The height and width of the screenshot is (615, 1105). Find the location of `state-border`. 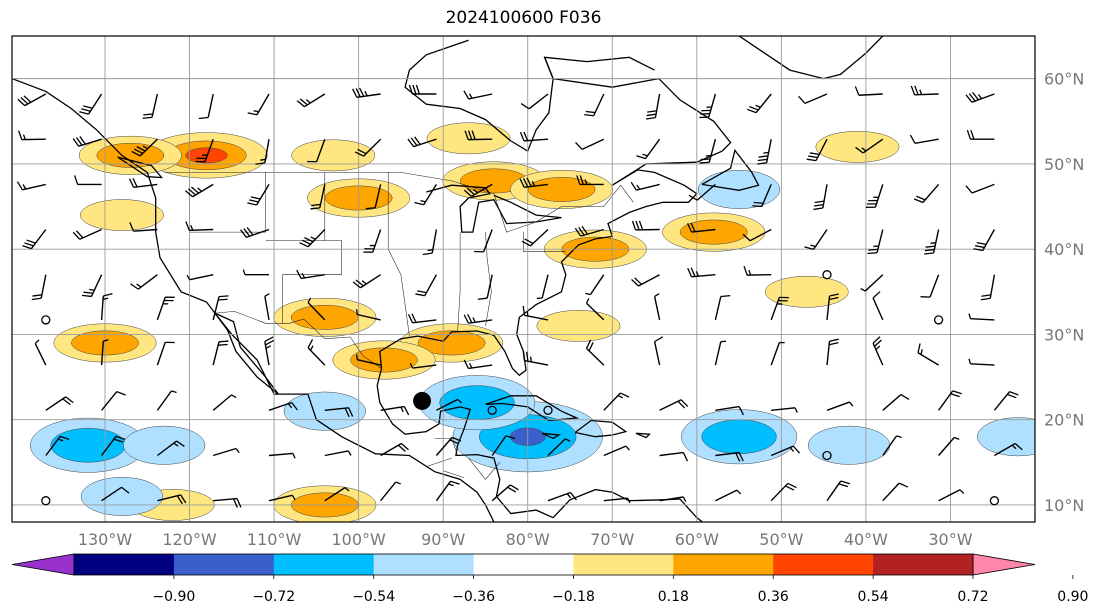

state-border is located at coordinates (454, 474).